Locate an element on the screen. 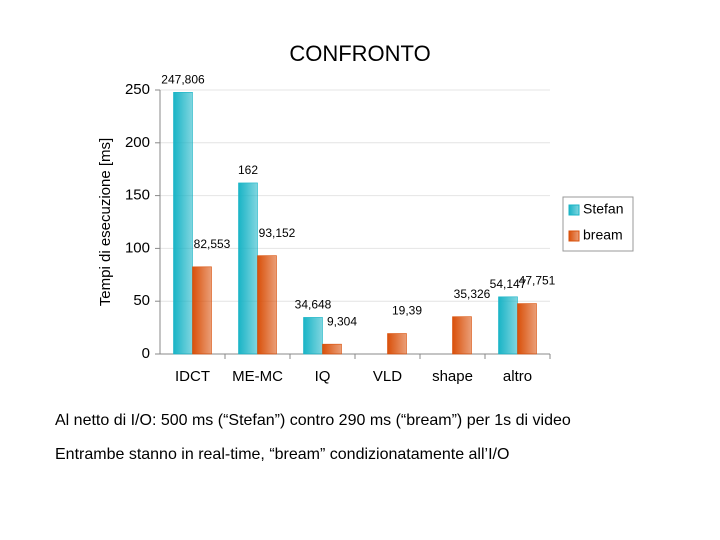 This screenshot has width=720, height=540. data-label: 35,326 is located at coordinates (472, 294).